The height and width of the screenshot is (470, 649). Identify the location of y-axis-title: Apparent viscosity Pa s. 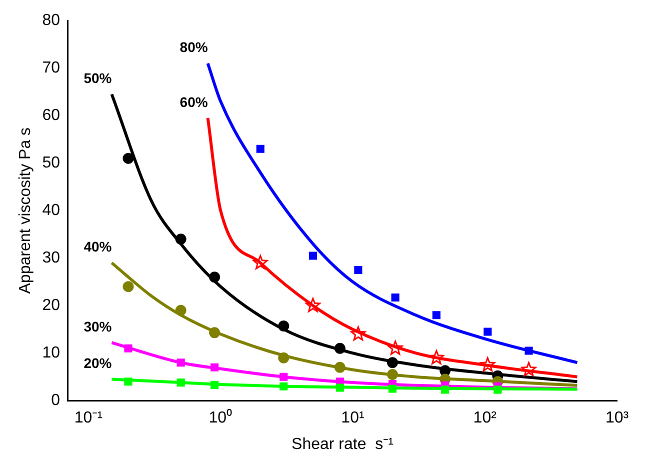
(25, 210).